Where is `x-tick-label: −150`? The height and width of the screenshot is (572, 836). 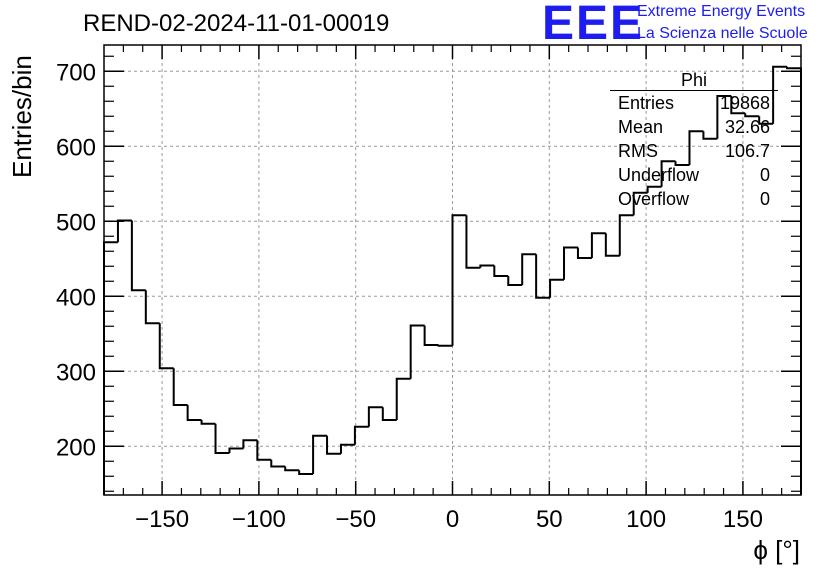 x-tick-label: −150 is located at coordinates (162, 519).